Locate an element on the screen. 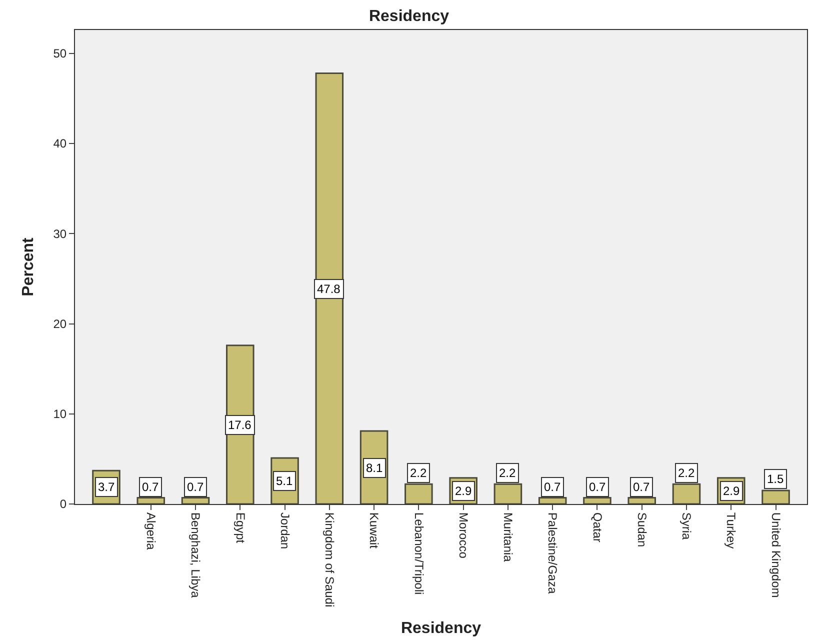 This screenshot has height=643, width=818. x-tick-label: Kuwait is located at coordinates (374, 531).